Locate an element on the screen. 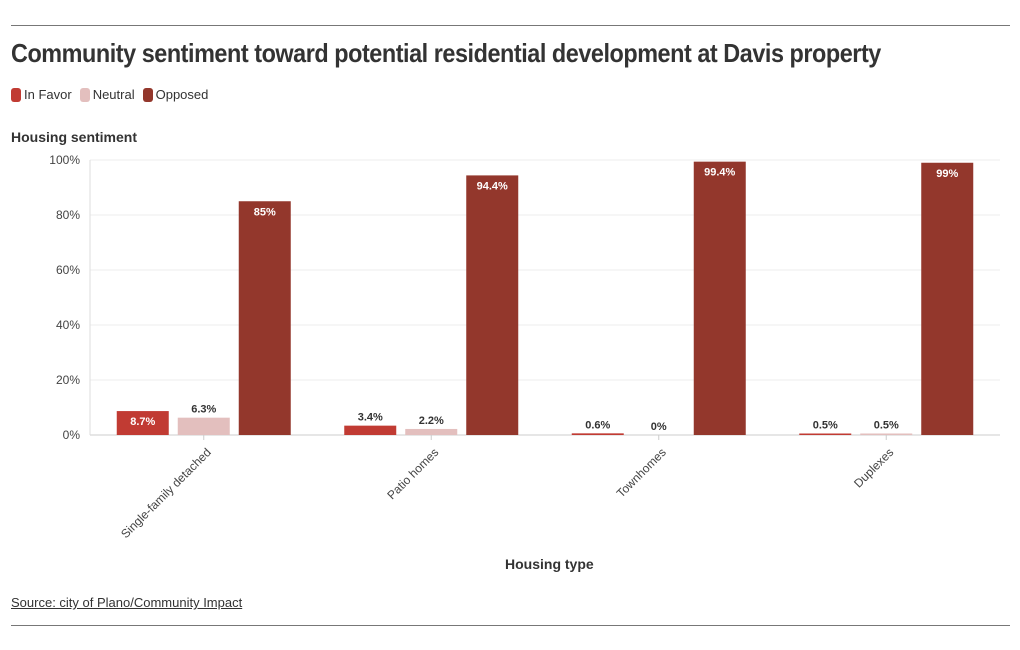 The width and height of the screenshot is (1020, 650). x-tick-label: Duplexes is located at coordinates (873, 467).